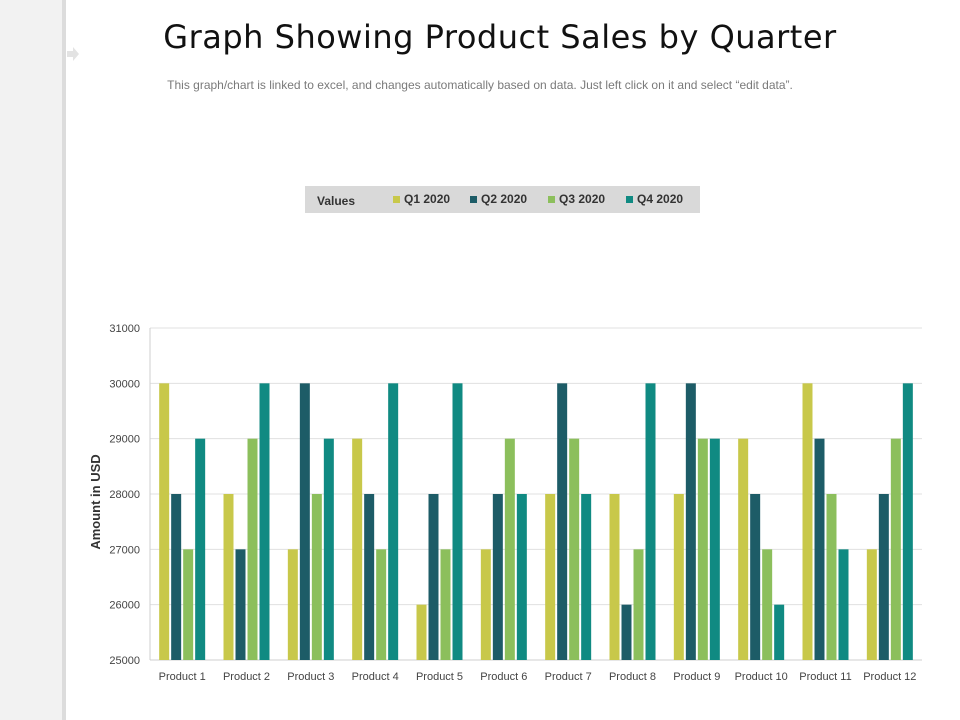 The width and height of the screenshot is (960, 720). Describe the element at coordinates (369, 577) in the screenshot. I see `bar-4-q2` at that location.